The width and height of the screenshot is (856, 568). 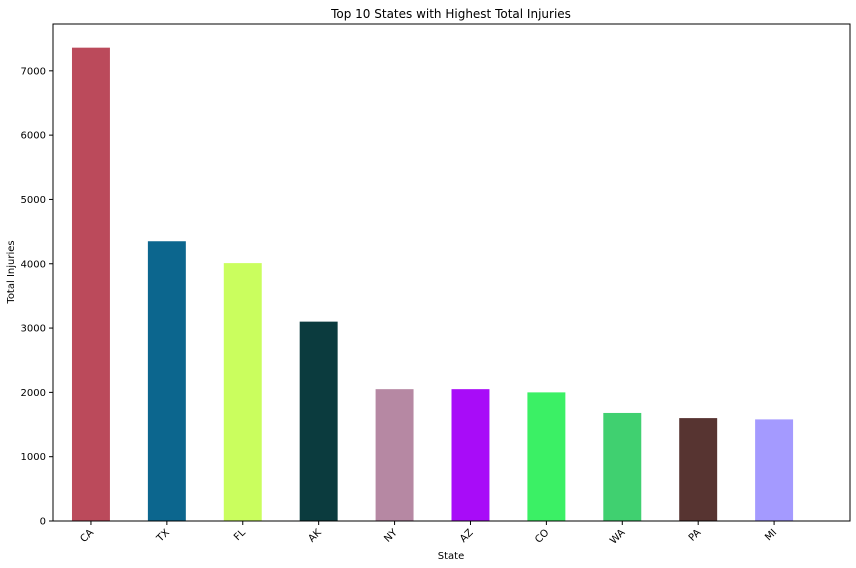 What do you see at coordinates (394, 455) in the screenshot?
I see `bar-ny` at bounding box center [394, 455].